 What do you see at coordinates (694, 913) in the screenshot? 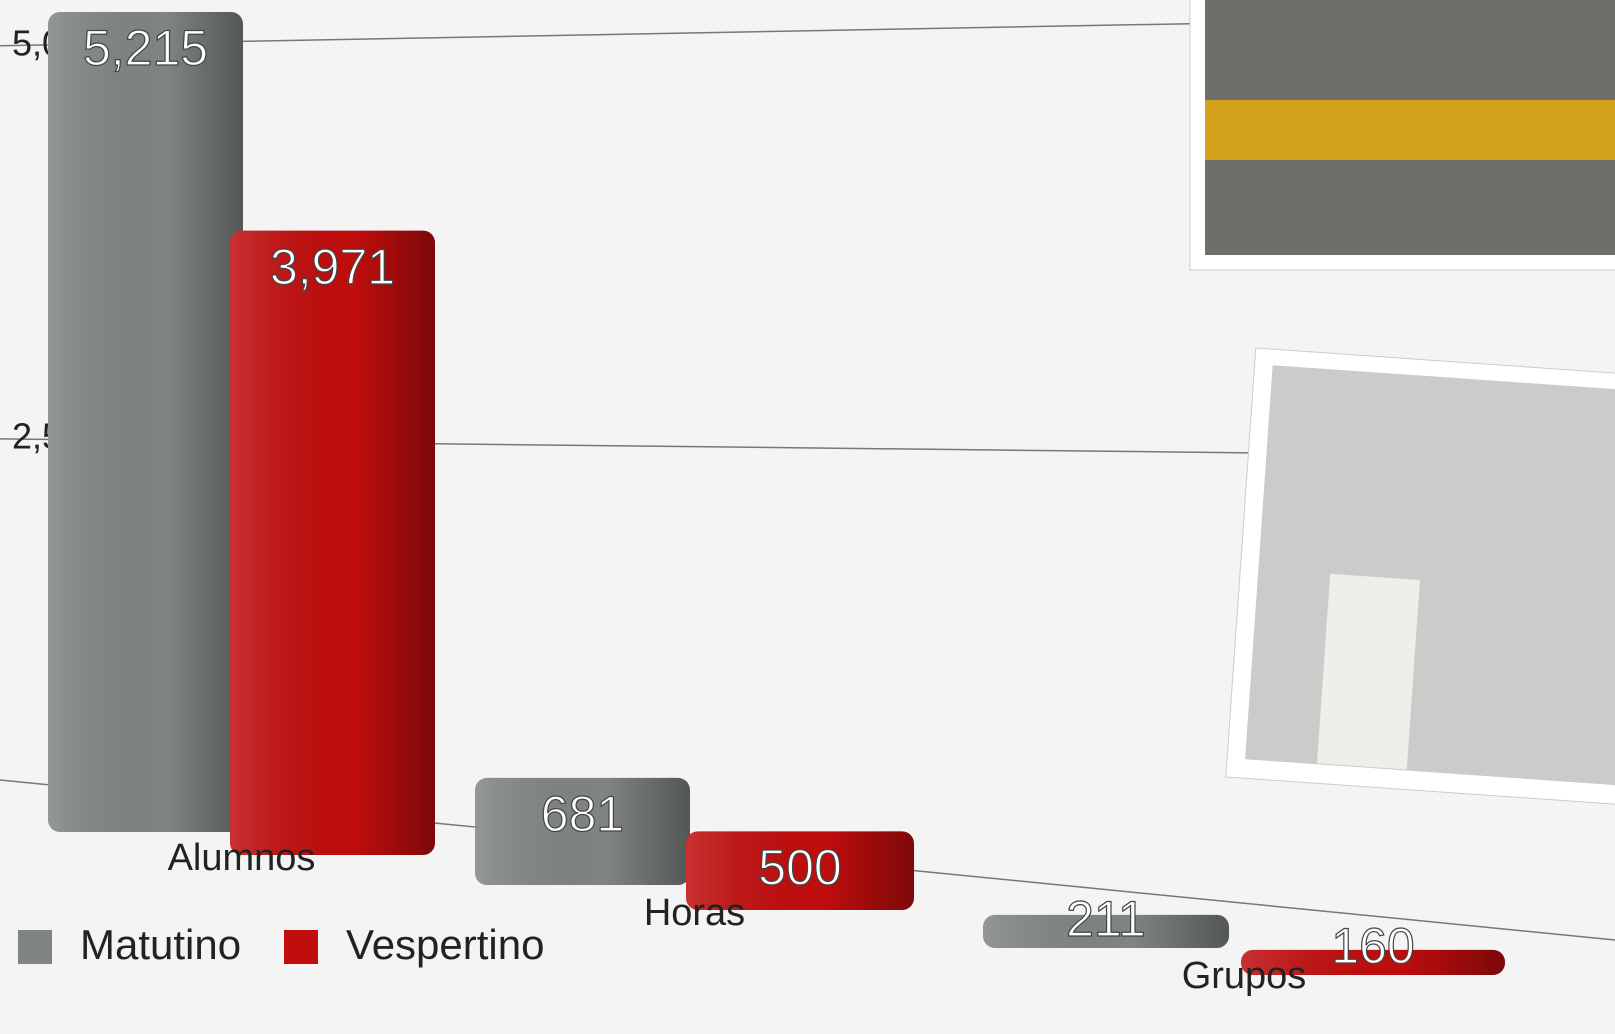
I see `x-tick-label: Horas` at bounding box center [694, 913].